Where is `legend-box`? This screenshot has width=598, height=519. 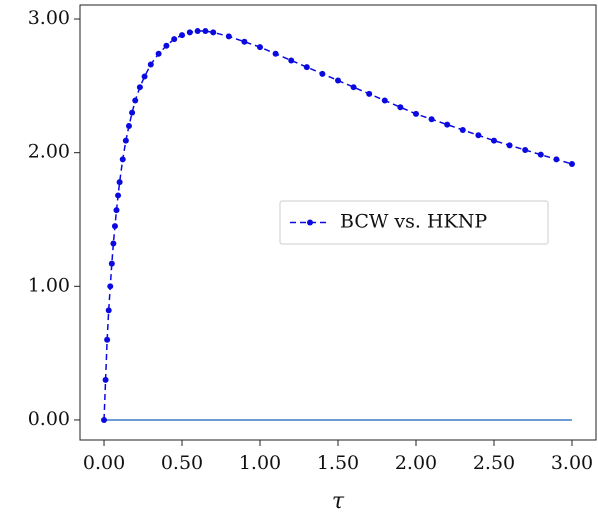
legend-box is located at coordinates (414, 222).